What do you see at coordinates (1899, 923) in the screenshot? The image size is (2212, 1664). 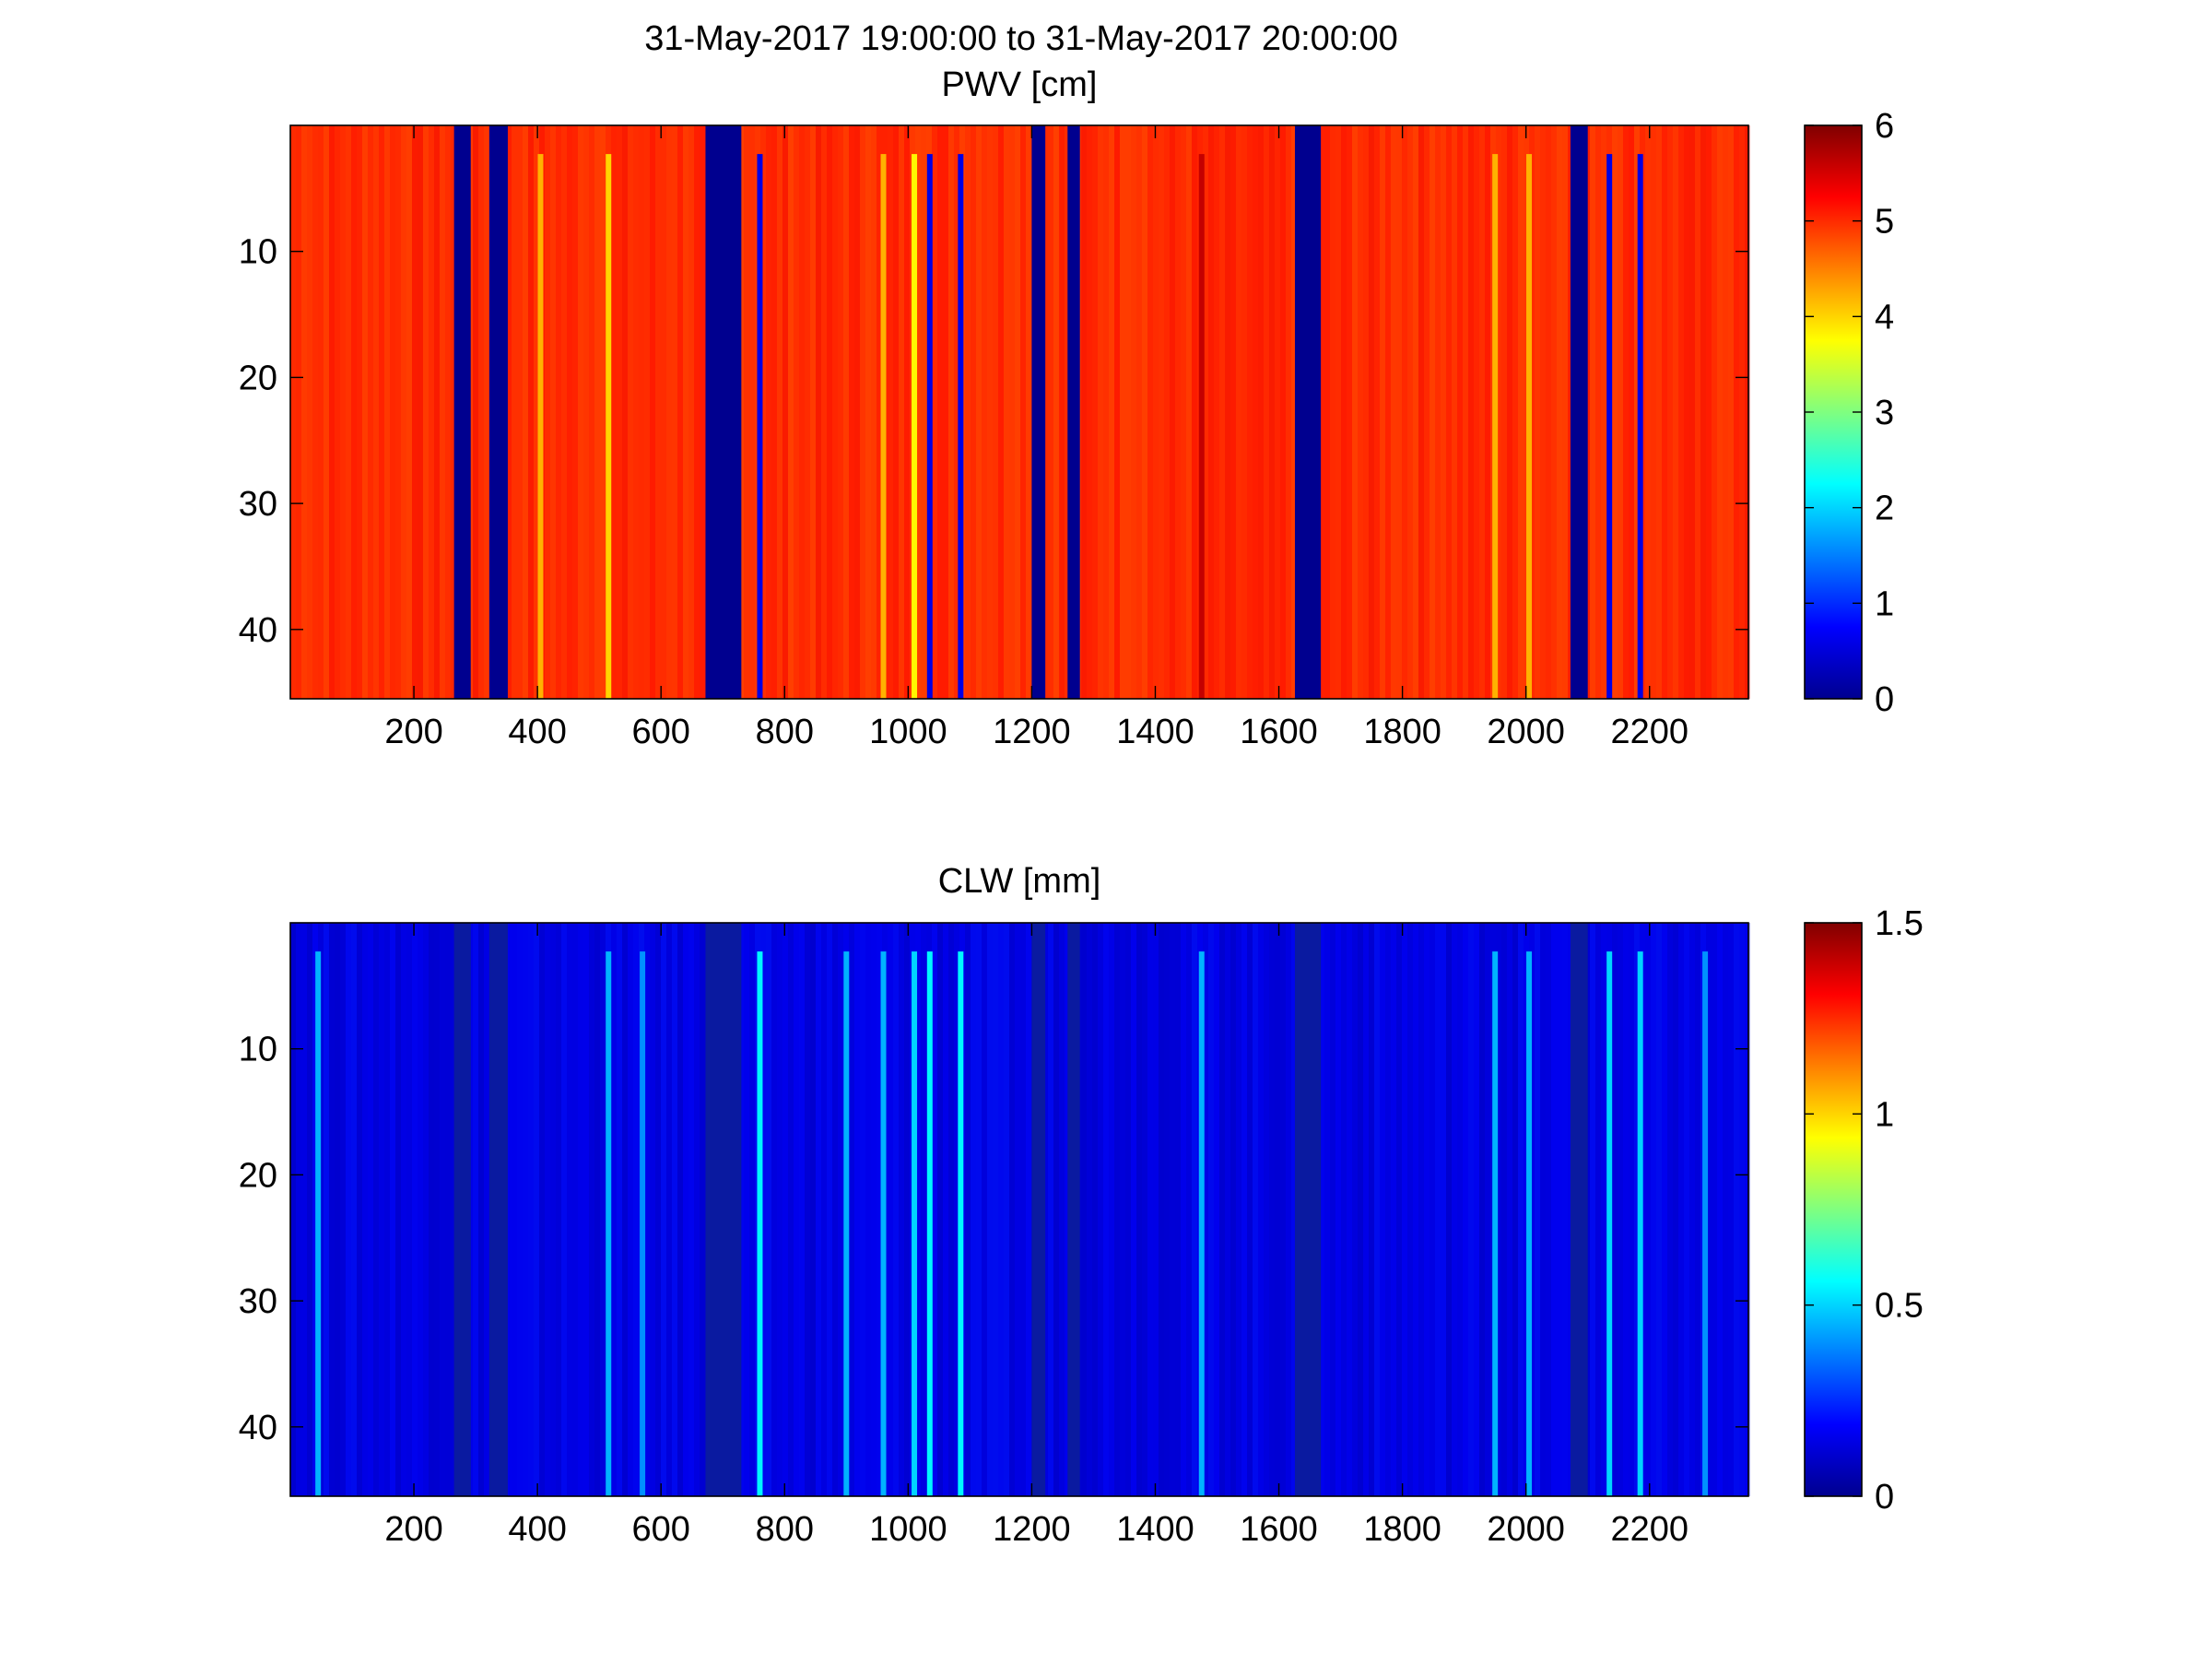 I see `colorbar-tick-label-3: 1.5` at bounding box center [1899, 923].